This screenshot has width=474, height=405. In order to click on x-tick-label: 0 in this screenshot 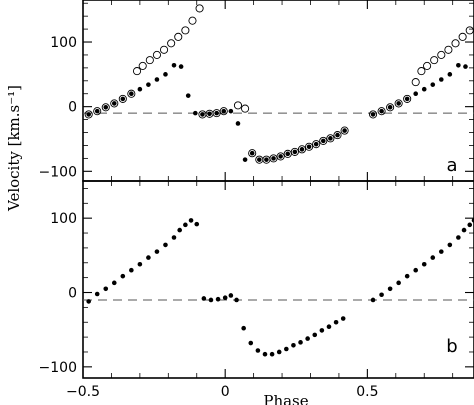, I will do `click(225, 392)`.